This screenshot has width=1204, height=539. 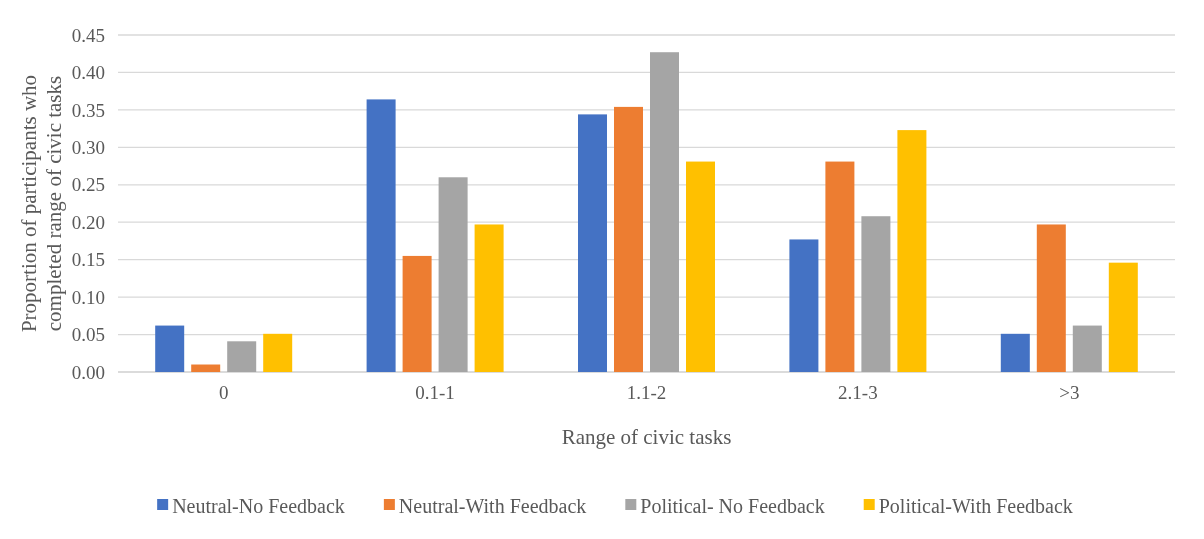 What do you see at coordinates (646, 392) in the screenshot?
I see `x-tick-label: 1.1-2` at bounding box center [646, 392].